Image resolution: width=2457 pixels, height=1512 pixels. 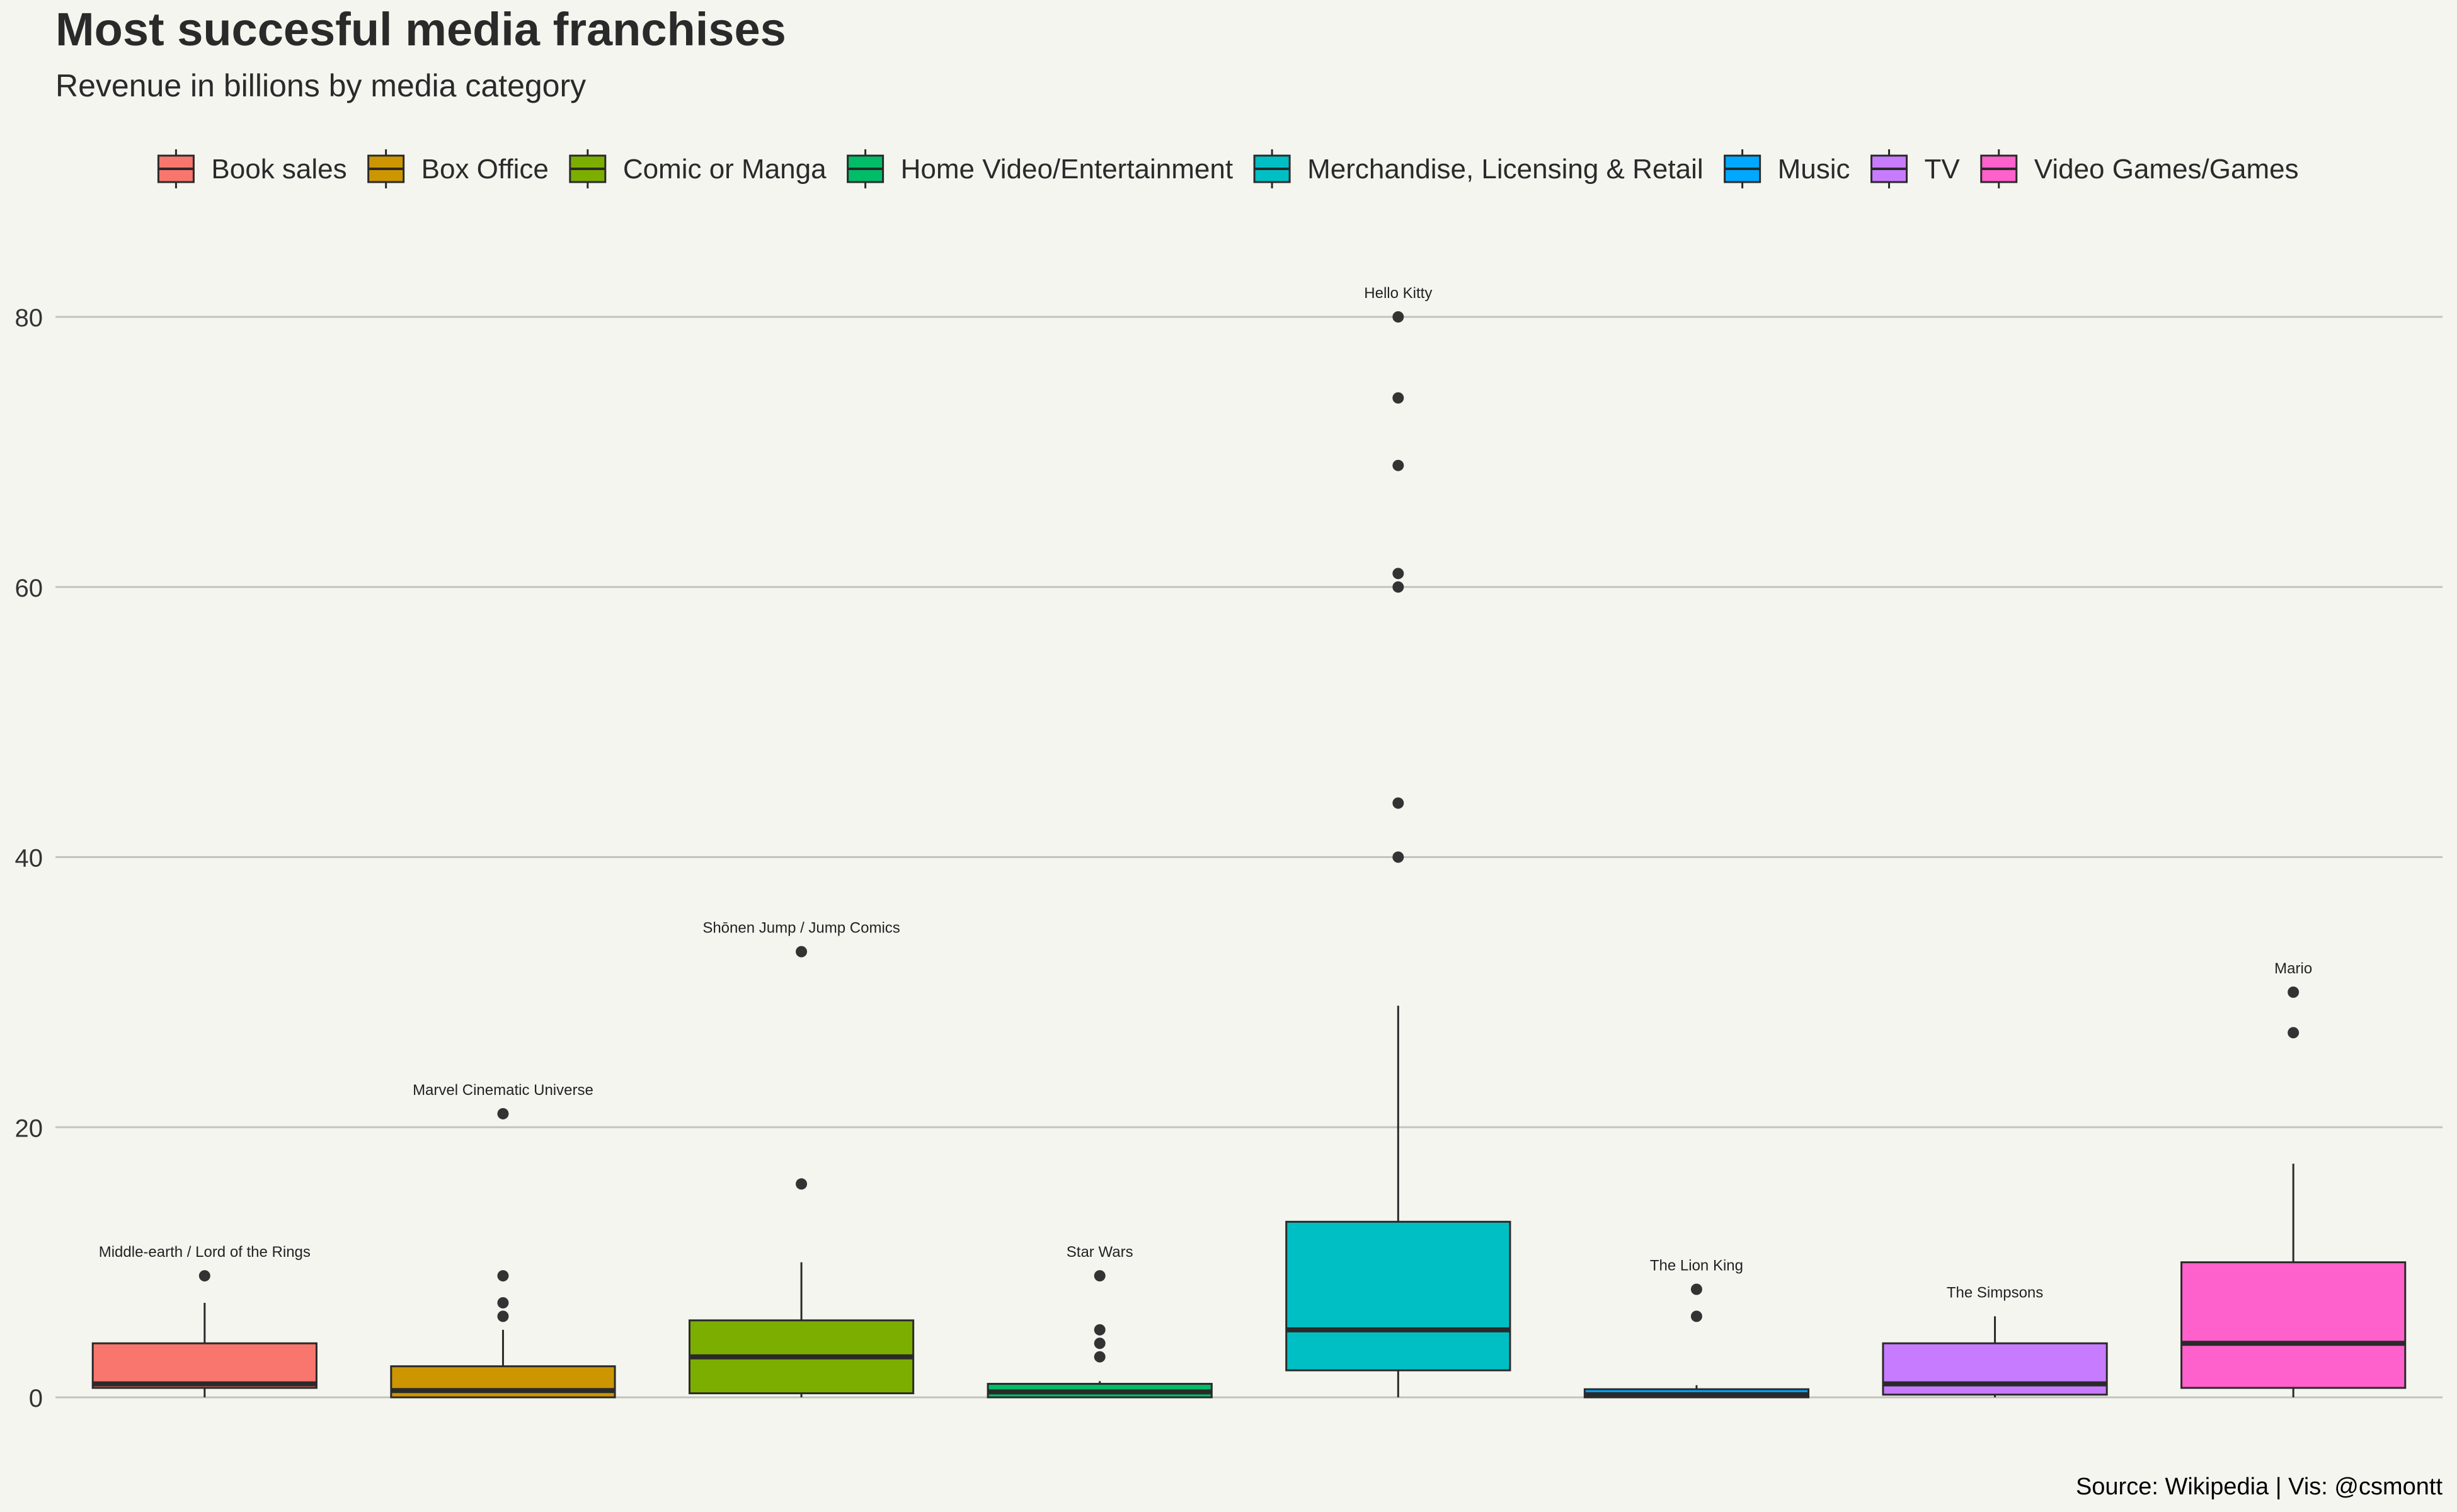 What do you see at coordinates (1100, 1252) in the screenshot?
I see `franchise-label: Star Wars` at bounding box center [1100, 1252].